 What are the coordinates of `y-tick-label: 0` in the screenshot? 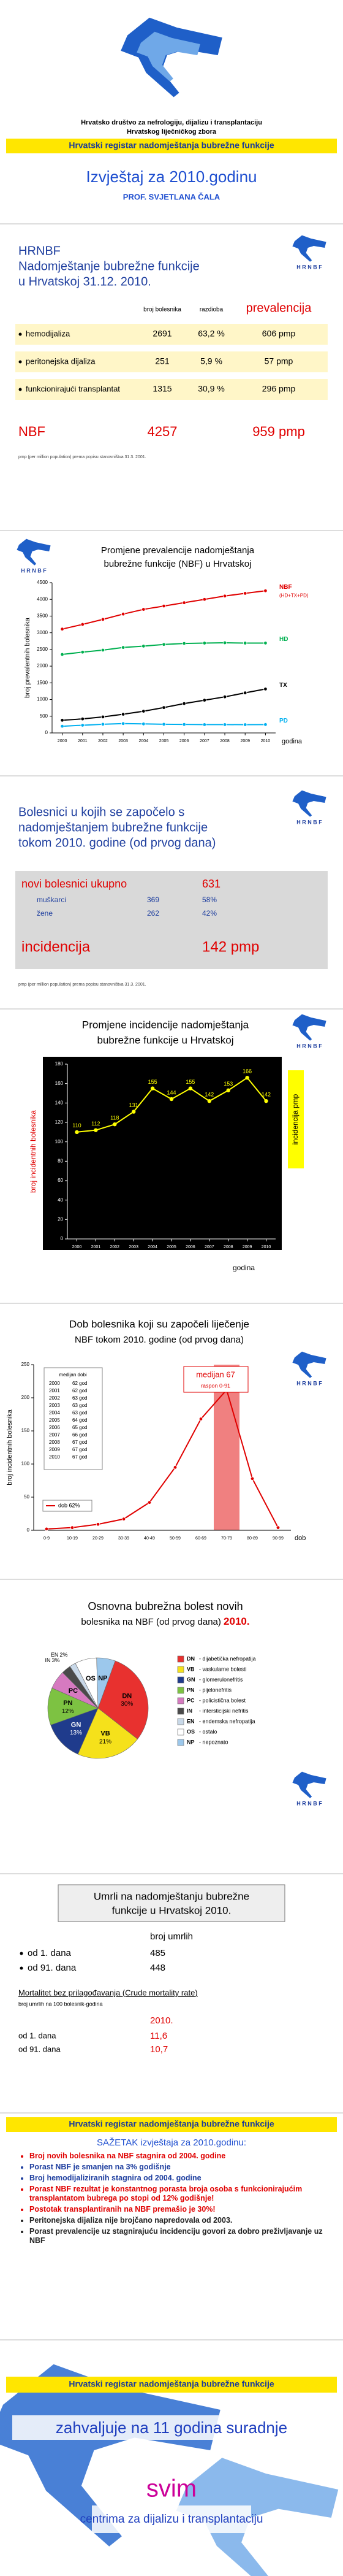 It's located at (63, 1238).